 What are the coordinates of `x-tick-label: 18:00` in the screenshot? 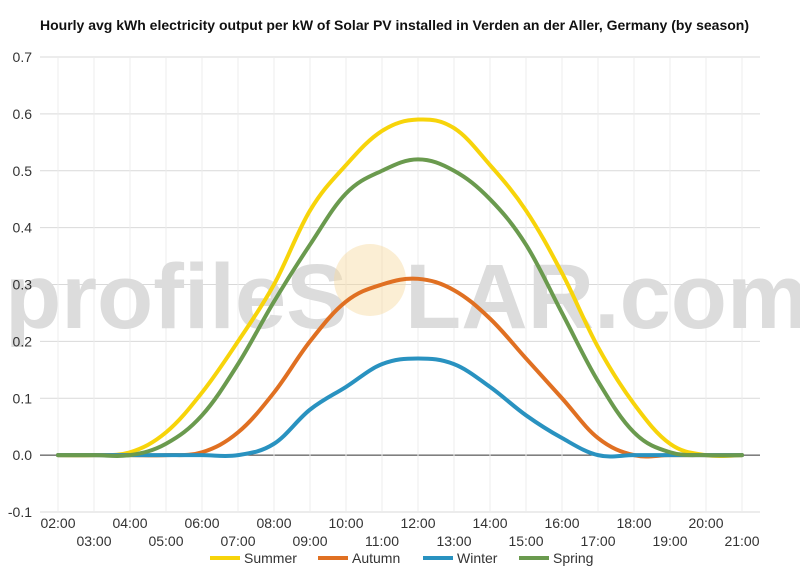 It's located at (633, 523).